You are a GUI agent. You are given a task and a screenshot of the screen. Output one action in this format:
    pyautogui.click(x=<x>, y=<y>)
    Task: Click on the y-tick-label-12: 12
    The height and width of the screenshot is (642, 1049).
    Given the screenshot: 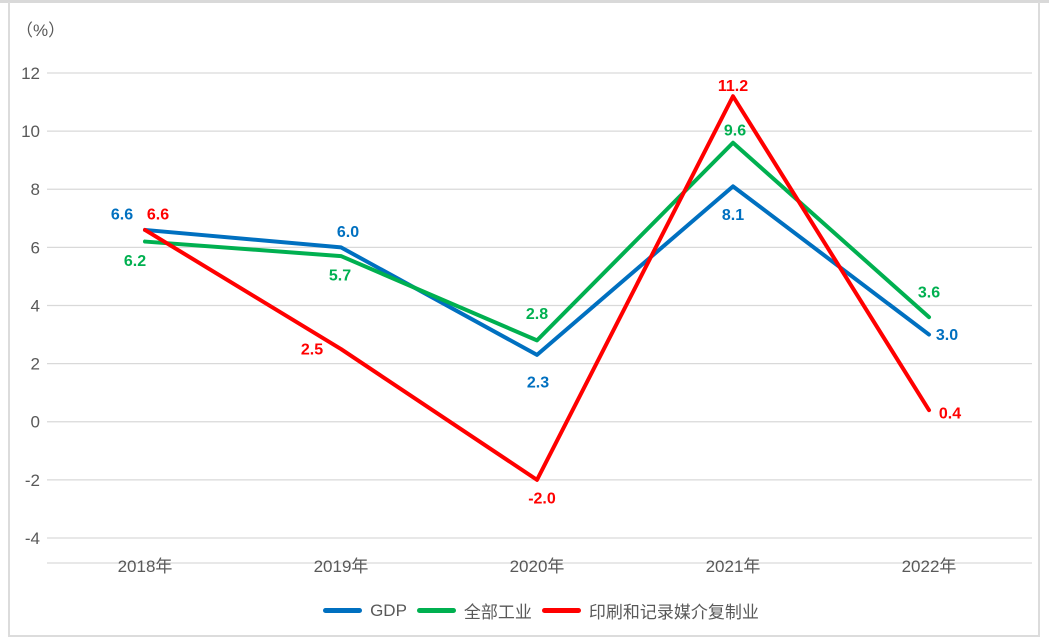 What is the action you would take?
    pyautogui.click(x=30, y=73)
    